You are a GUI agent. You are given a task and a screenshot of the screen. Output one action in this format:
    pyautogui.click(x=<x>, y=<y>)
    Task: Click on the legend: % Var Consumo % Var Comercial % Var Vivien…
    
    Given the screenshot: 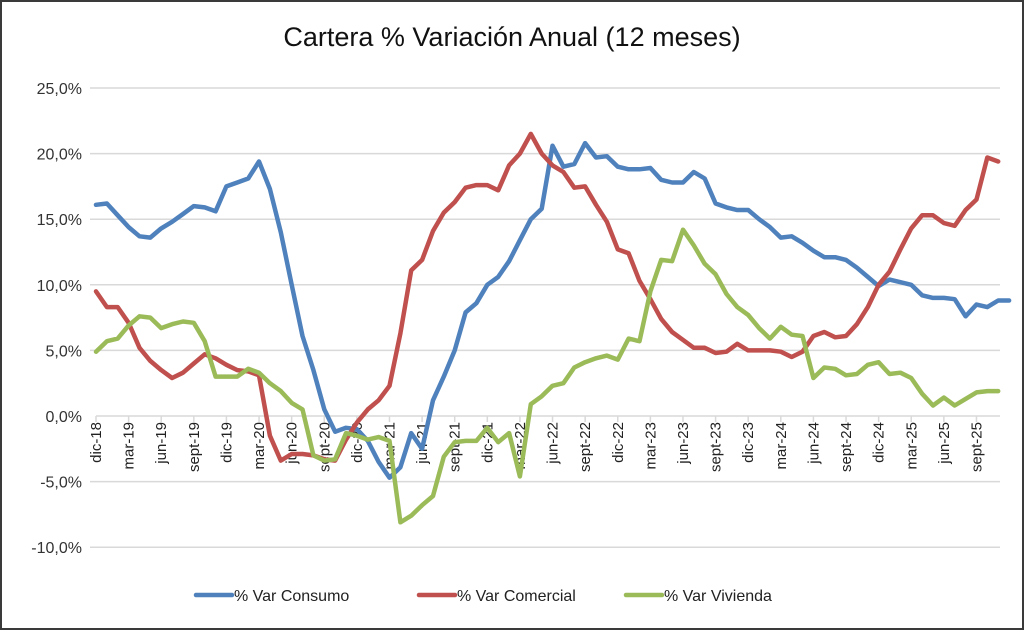 What is the action you would take?
    pyautogui.click(x=482, y=596)
    